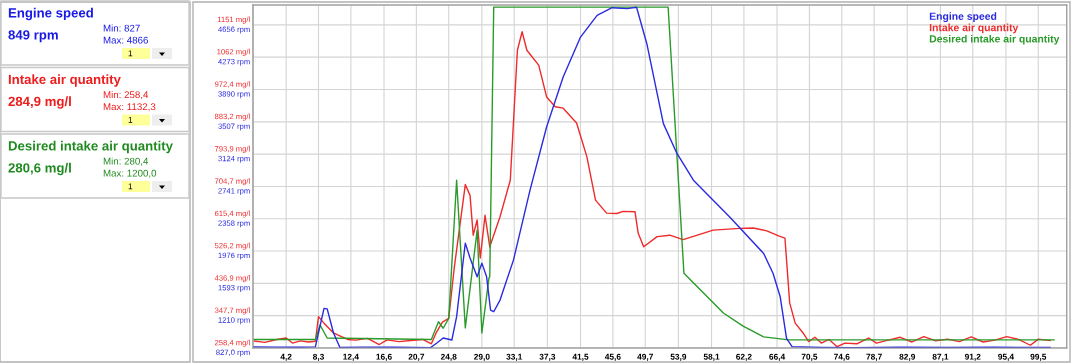 The image size is (1074, 363). What do you see at coordinates (972, 357) in the screenshot?
I see `x-tick-label: 91,2` at bounding box center [972, 357].